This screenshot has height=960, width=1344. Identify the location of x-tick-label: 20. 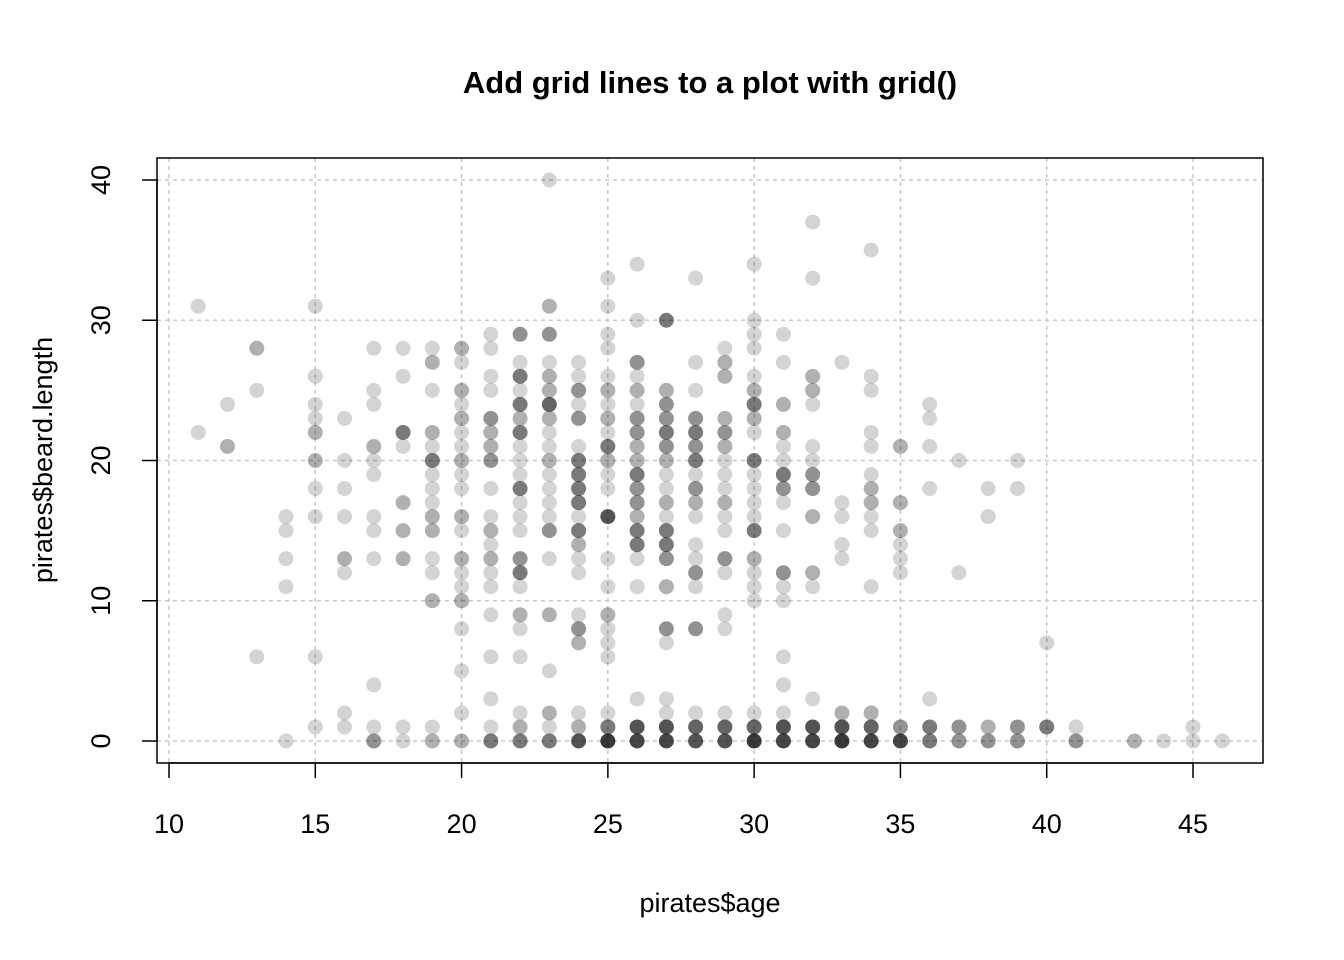
(462, 824).